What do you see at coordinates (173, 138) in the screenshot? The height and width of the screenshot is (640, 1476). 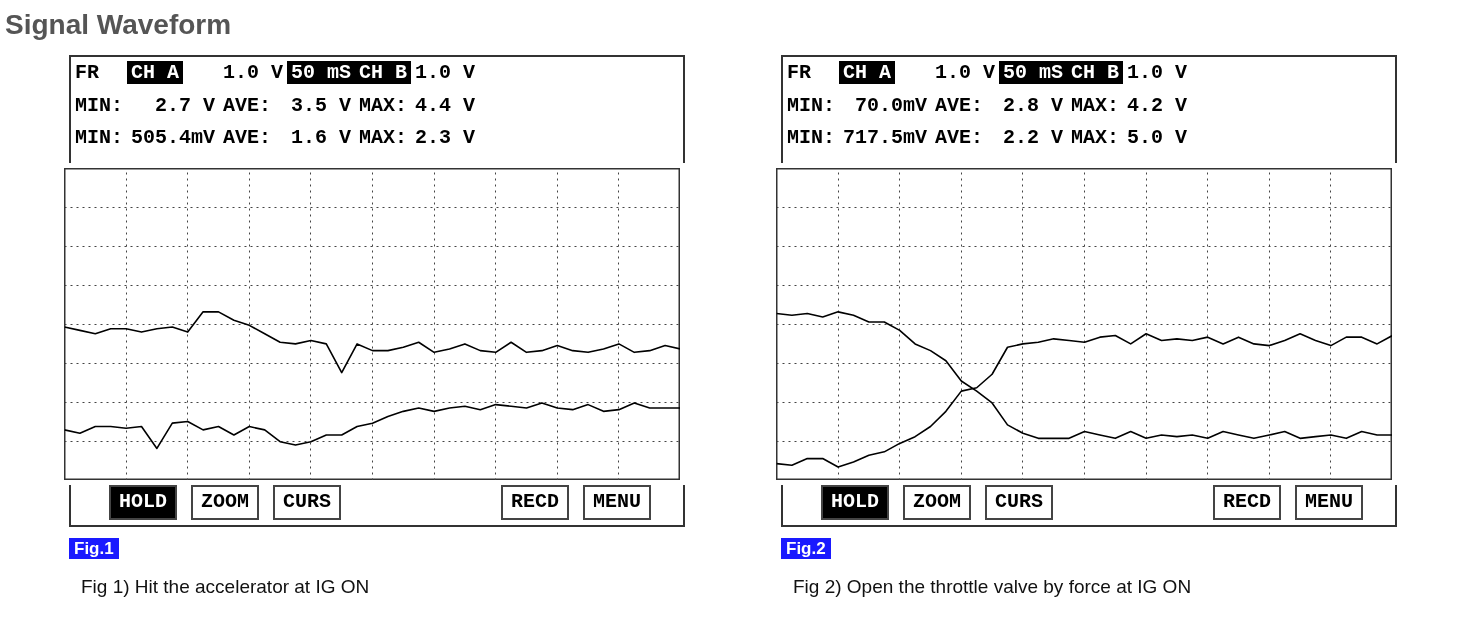 I see `text: 505.4mV` at bounding box center [173, 138].